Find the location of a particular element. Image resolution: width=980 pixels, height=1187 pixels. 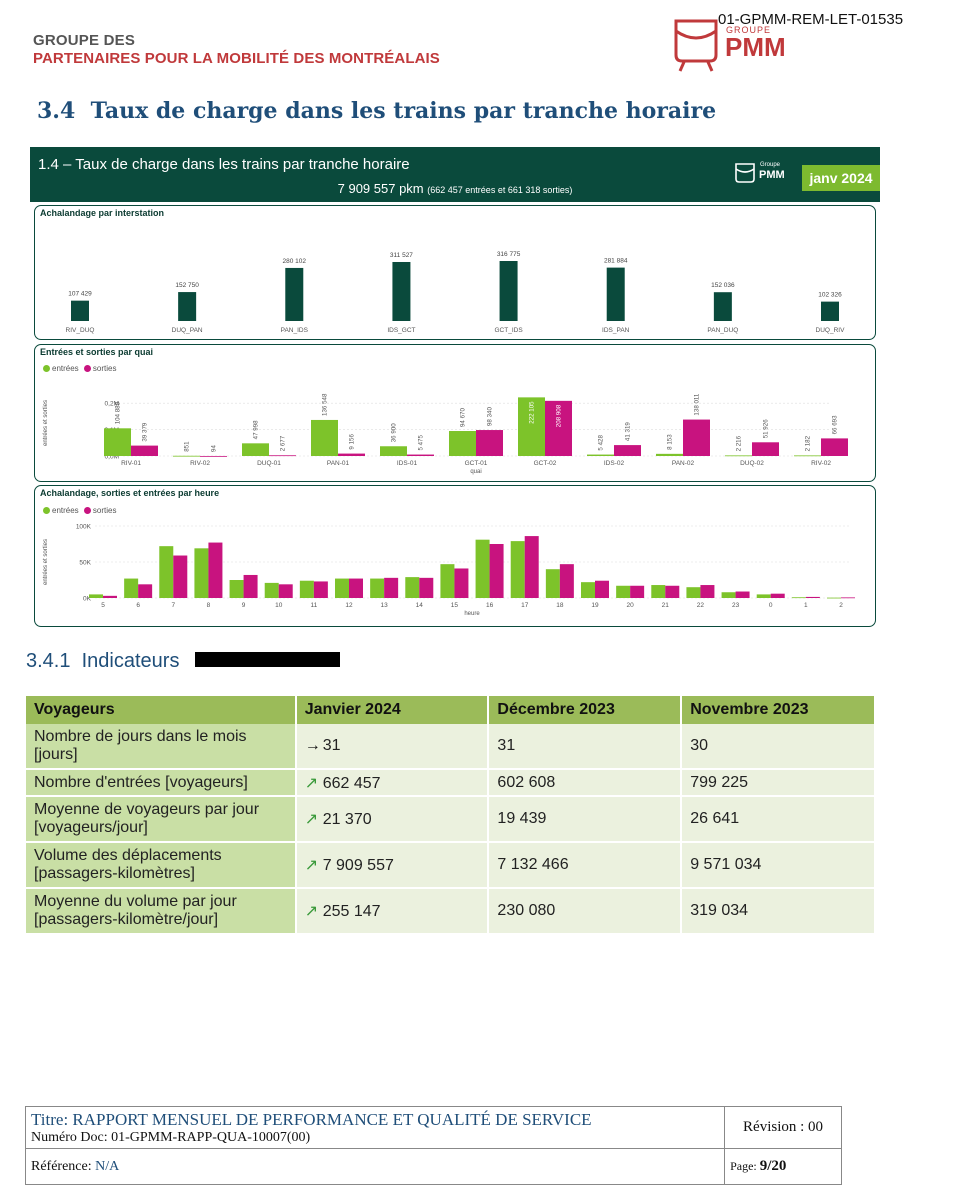

x-tick-label: PAN-02 is located at coordinates (683, 463).